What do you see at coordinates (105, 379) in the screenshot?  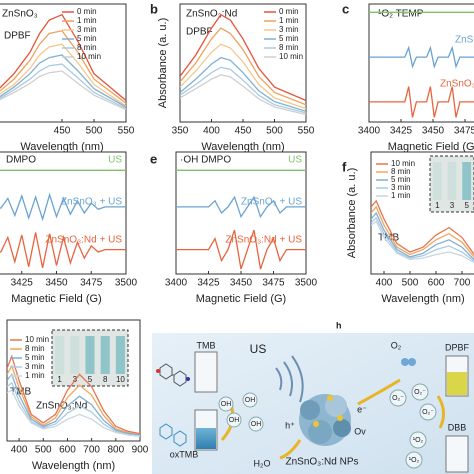 I see `inset-label: 8` at bounding box center [105, 379].